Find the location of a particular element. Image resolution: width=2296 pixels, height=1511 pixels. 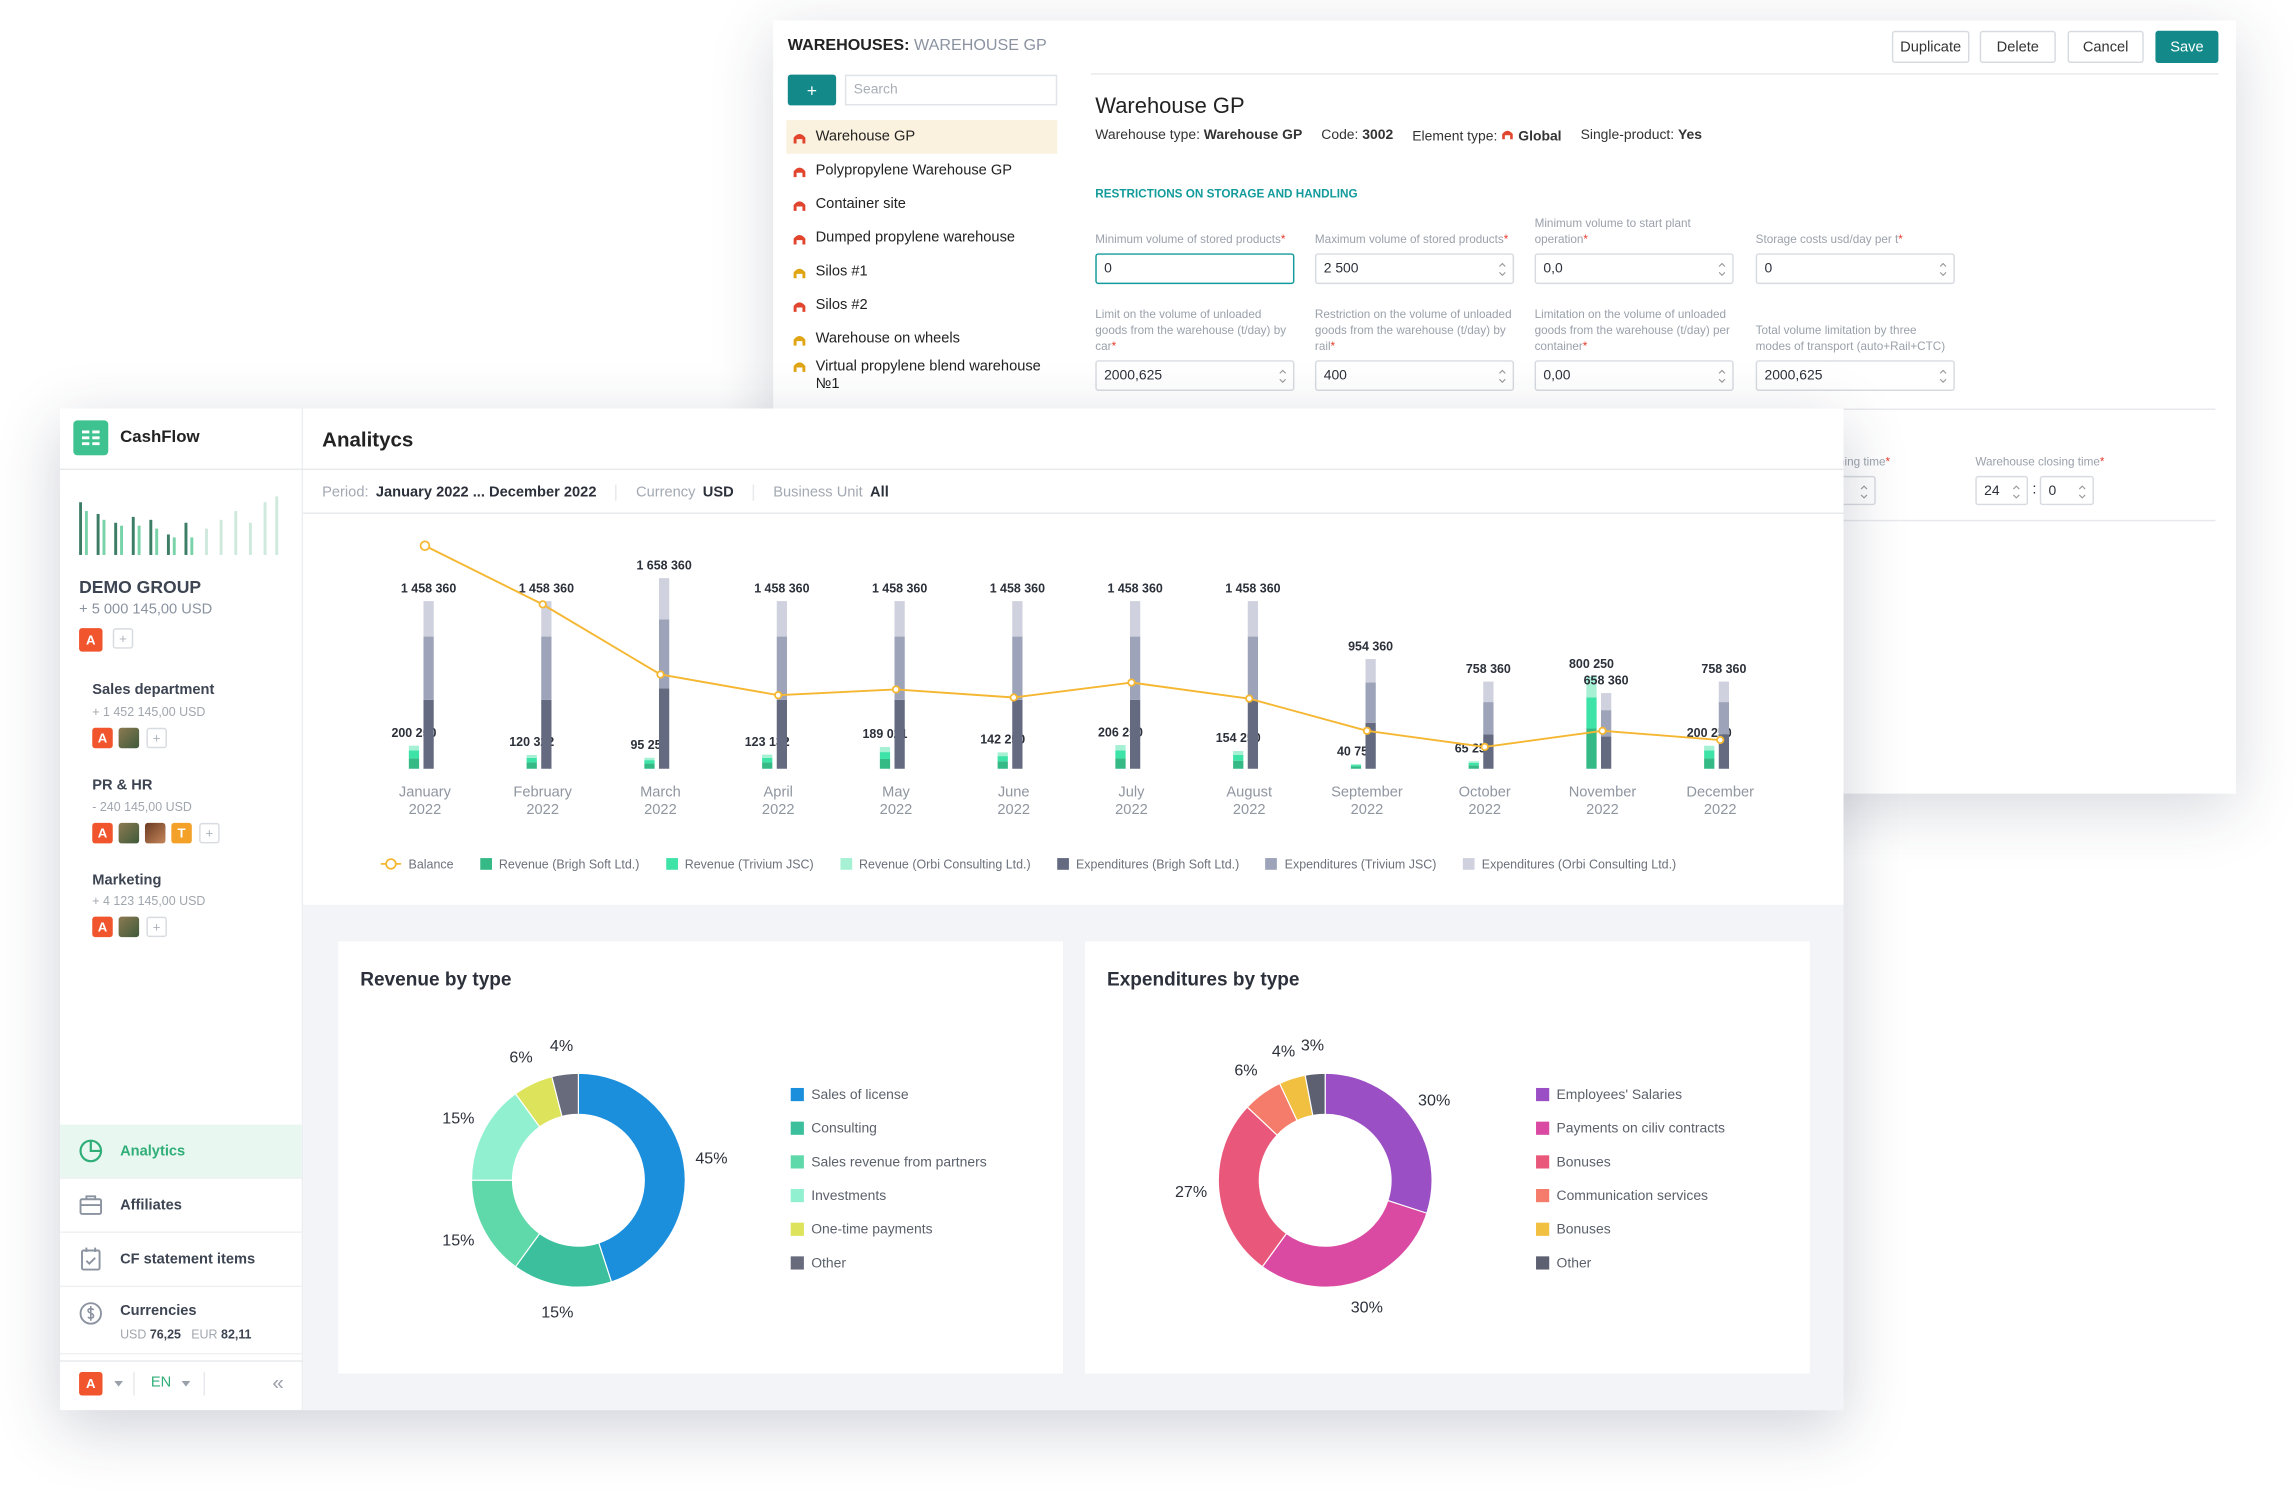

filter: Business Unit All is located at coordinates (830, 492).